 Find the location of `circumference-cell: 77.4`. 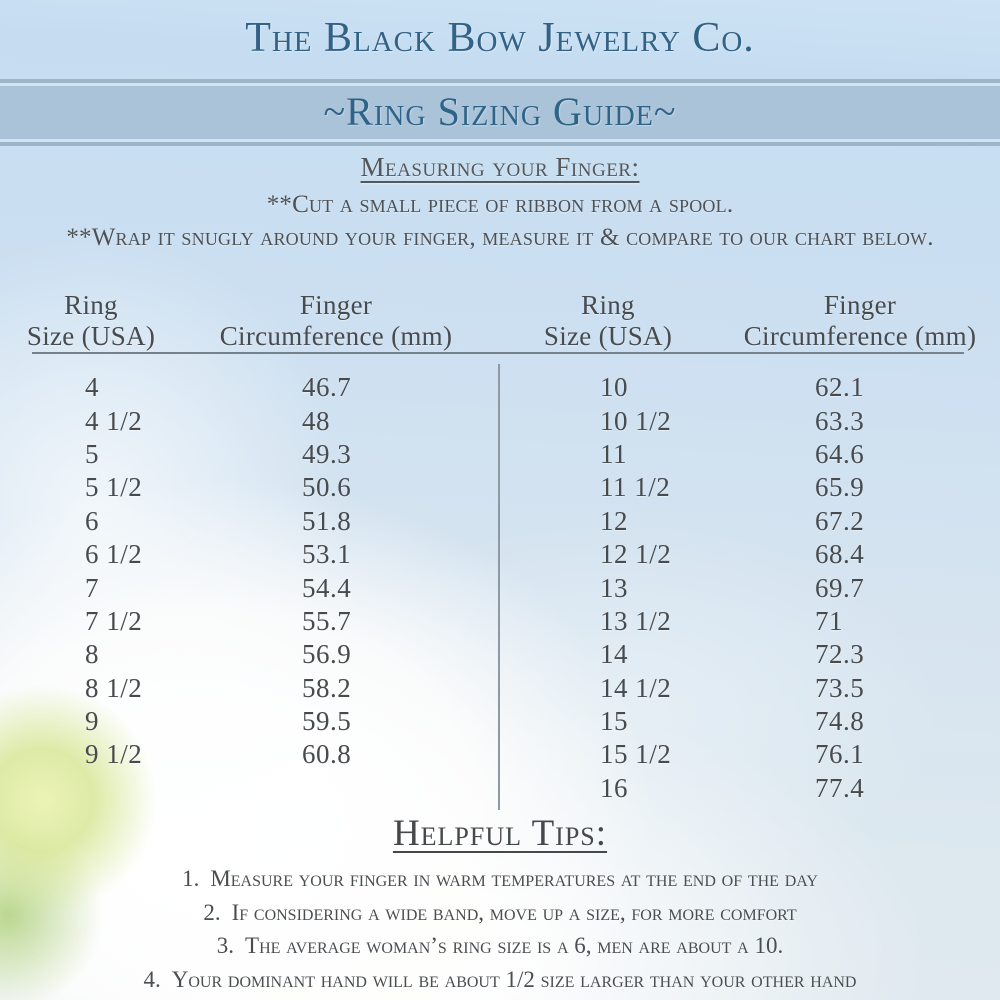

circumference-cell: 77.4 is located at coordinates (840, 787).